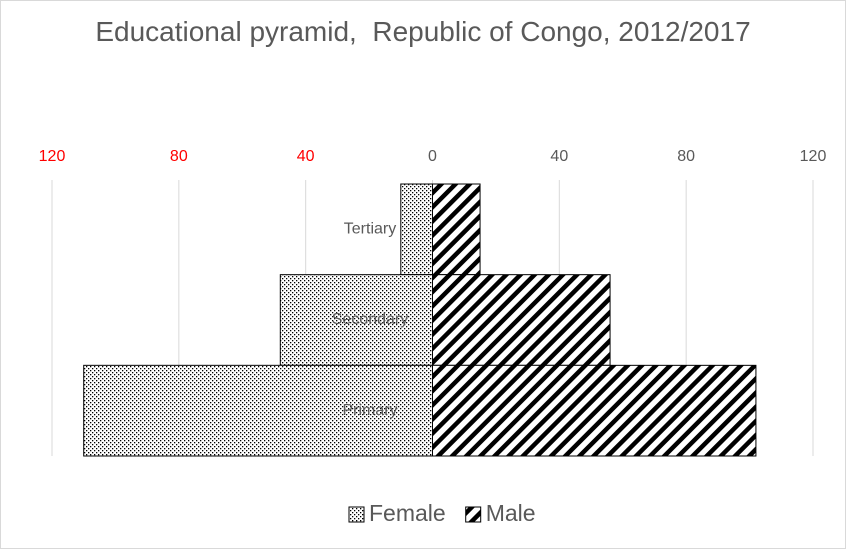 The width and height of the screenshot is (846, 549). I want to click on legend-label: Male, so click(511, 513).